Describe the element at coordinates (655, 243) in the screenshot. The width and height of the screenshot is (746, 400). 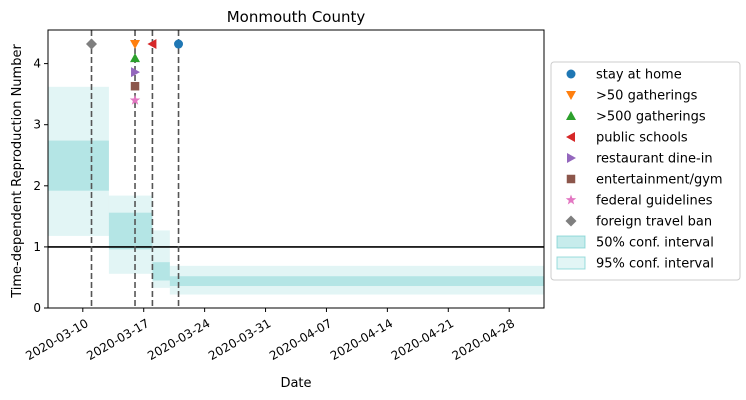
I see `legend-label: 50% conf. interval` at that location.